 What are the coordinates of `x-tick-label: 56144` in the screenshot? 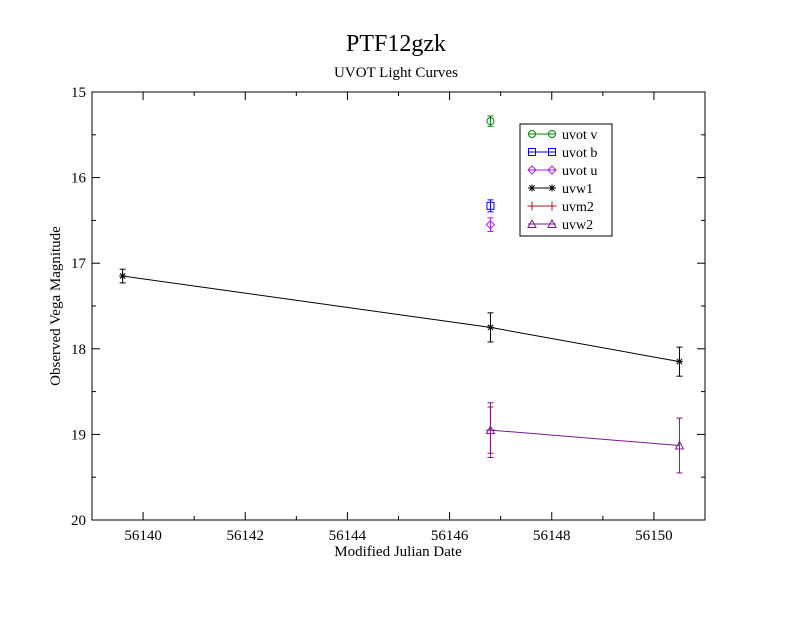 It's located at (348, 536).